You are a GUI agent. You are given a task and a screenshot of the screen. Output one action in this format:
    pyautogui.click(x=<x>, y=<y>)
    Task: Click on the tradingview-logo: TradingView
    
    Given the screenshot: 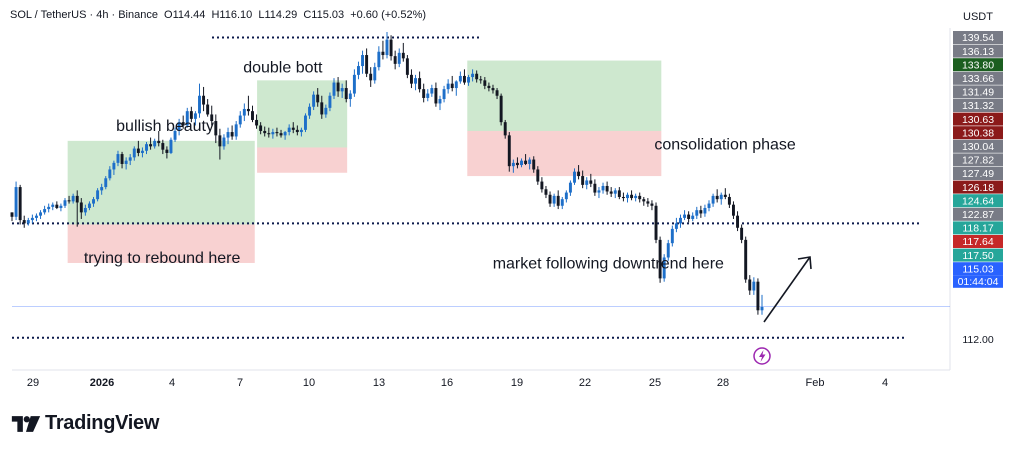 What is the action you would take?
    pyautogui.click(x=85, y=423)
    